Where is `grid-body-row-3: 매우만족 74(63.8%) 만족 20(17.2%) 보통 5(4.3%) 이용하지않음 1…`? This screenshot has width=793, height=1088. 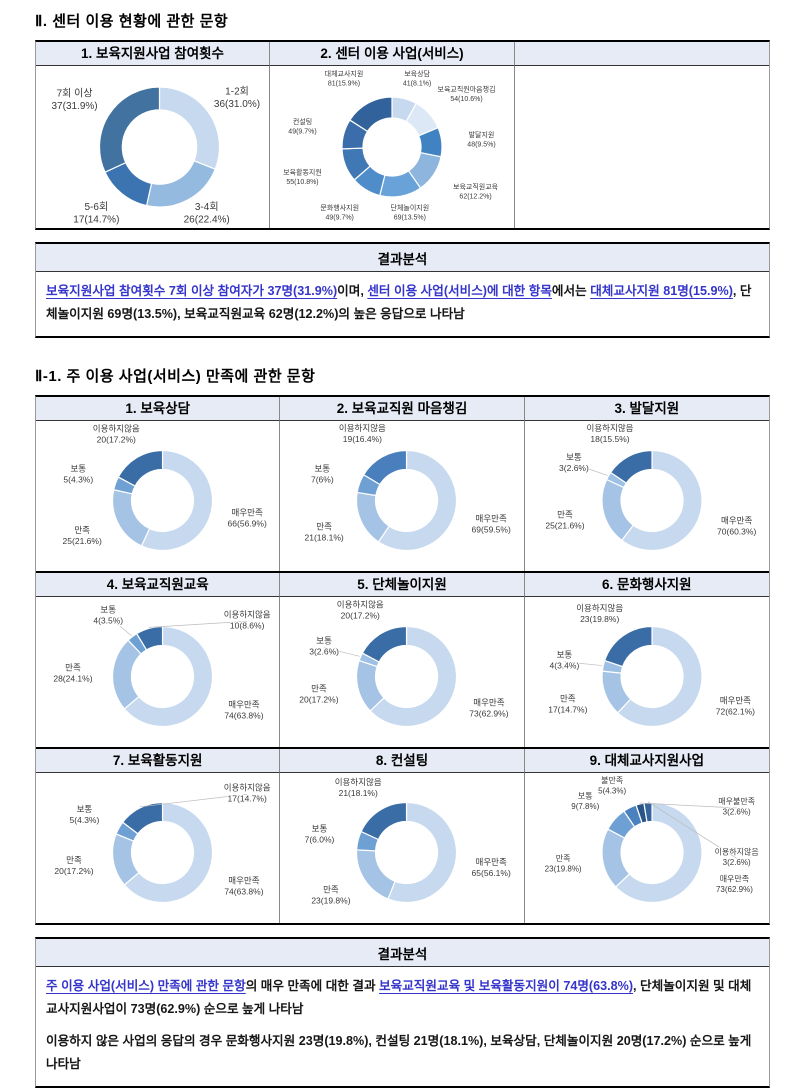
grid-body-row-3: 매우만족 74(63.8%) 만족 20(17.2%) 보통 5(4.3%) 이용하지않음 1… is located at coordinates (402, 848).